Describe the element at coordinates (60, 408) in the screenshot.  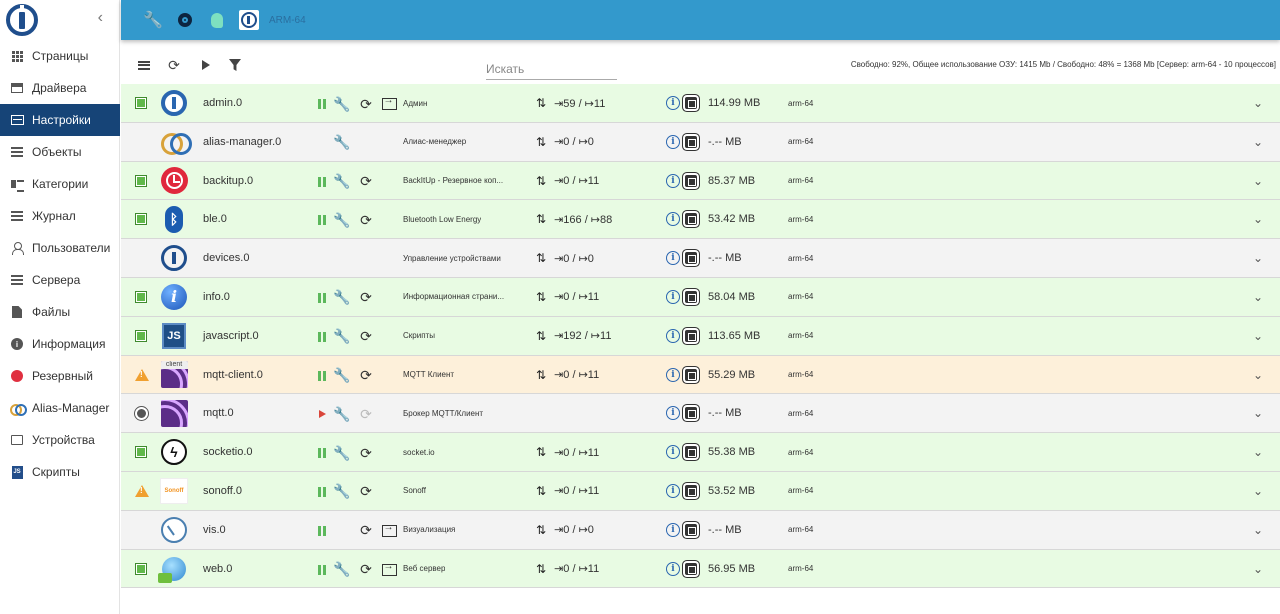
I see `sidebar-item-alias-manager: Alias-Manager` at that location.